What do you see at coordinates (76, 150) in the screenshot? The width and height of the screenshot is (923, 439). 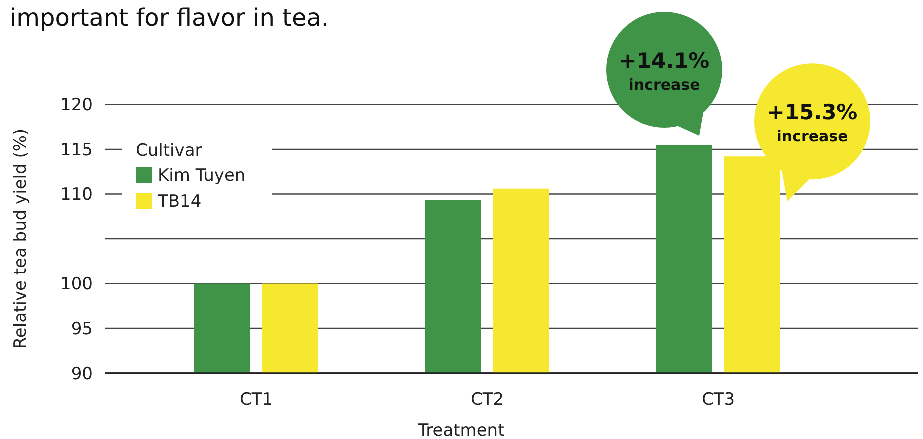 I see `y-tick-label: 115` at bounding box center [76, 150].